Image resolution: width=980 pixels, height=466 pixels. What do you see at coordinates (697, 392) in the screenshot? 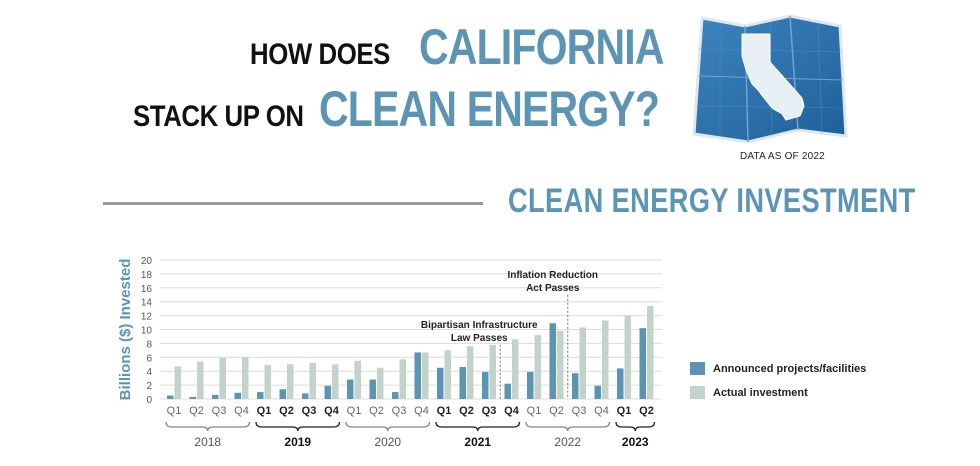
I see `legend-swatch-actual` at bounding box center [697, 392].